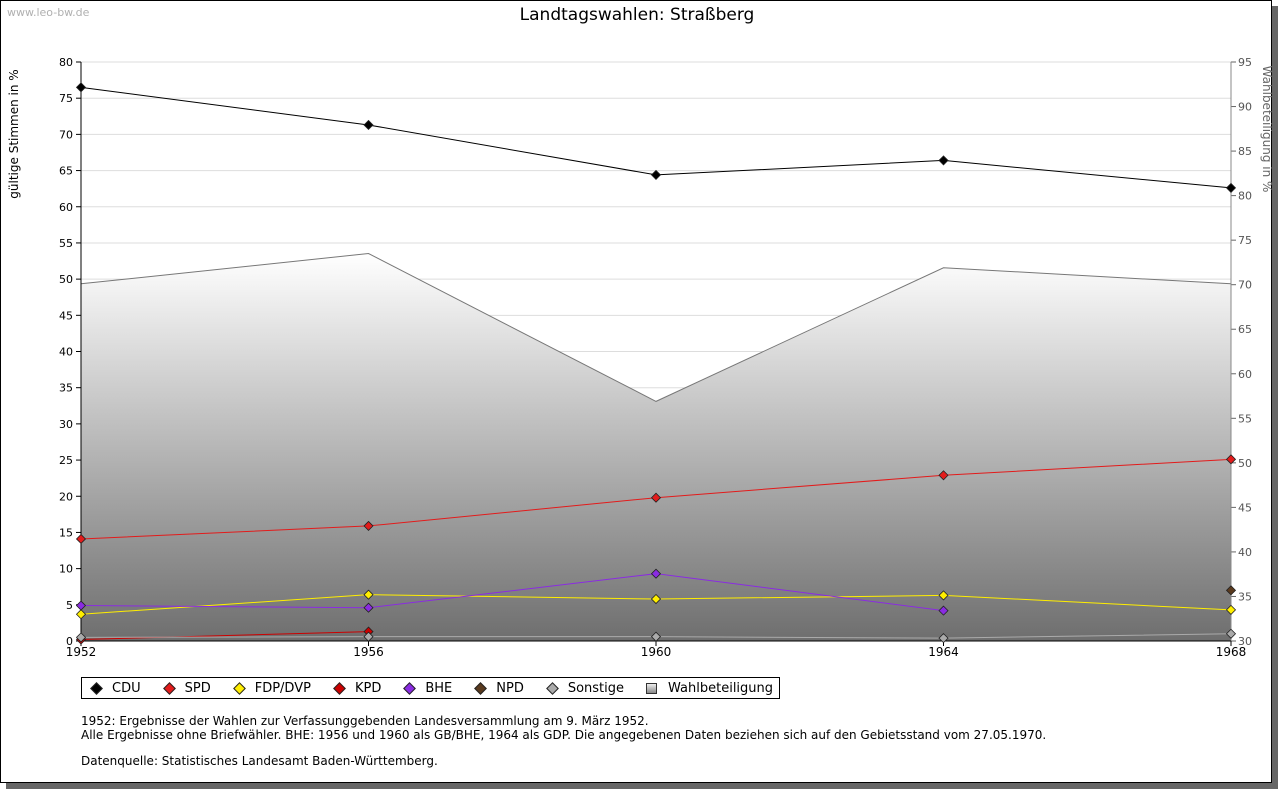 The width and height of the screenshot is (1280, 791). What do you see at coordinates (656, 499) in the screenshot?
I see `series-spd` at bounding box center [656, 499].